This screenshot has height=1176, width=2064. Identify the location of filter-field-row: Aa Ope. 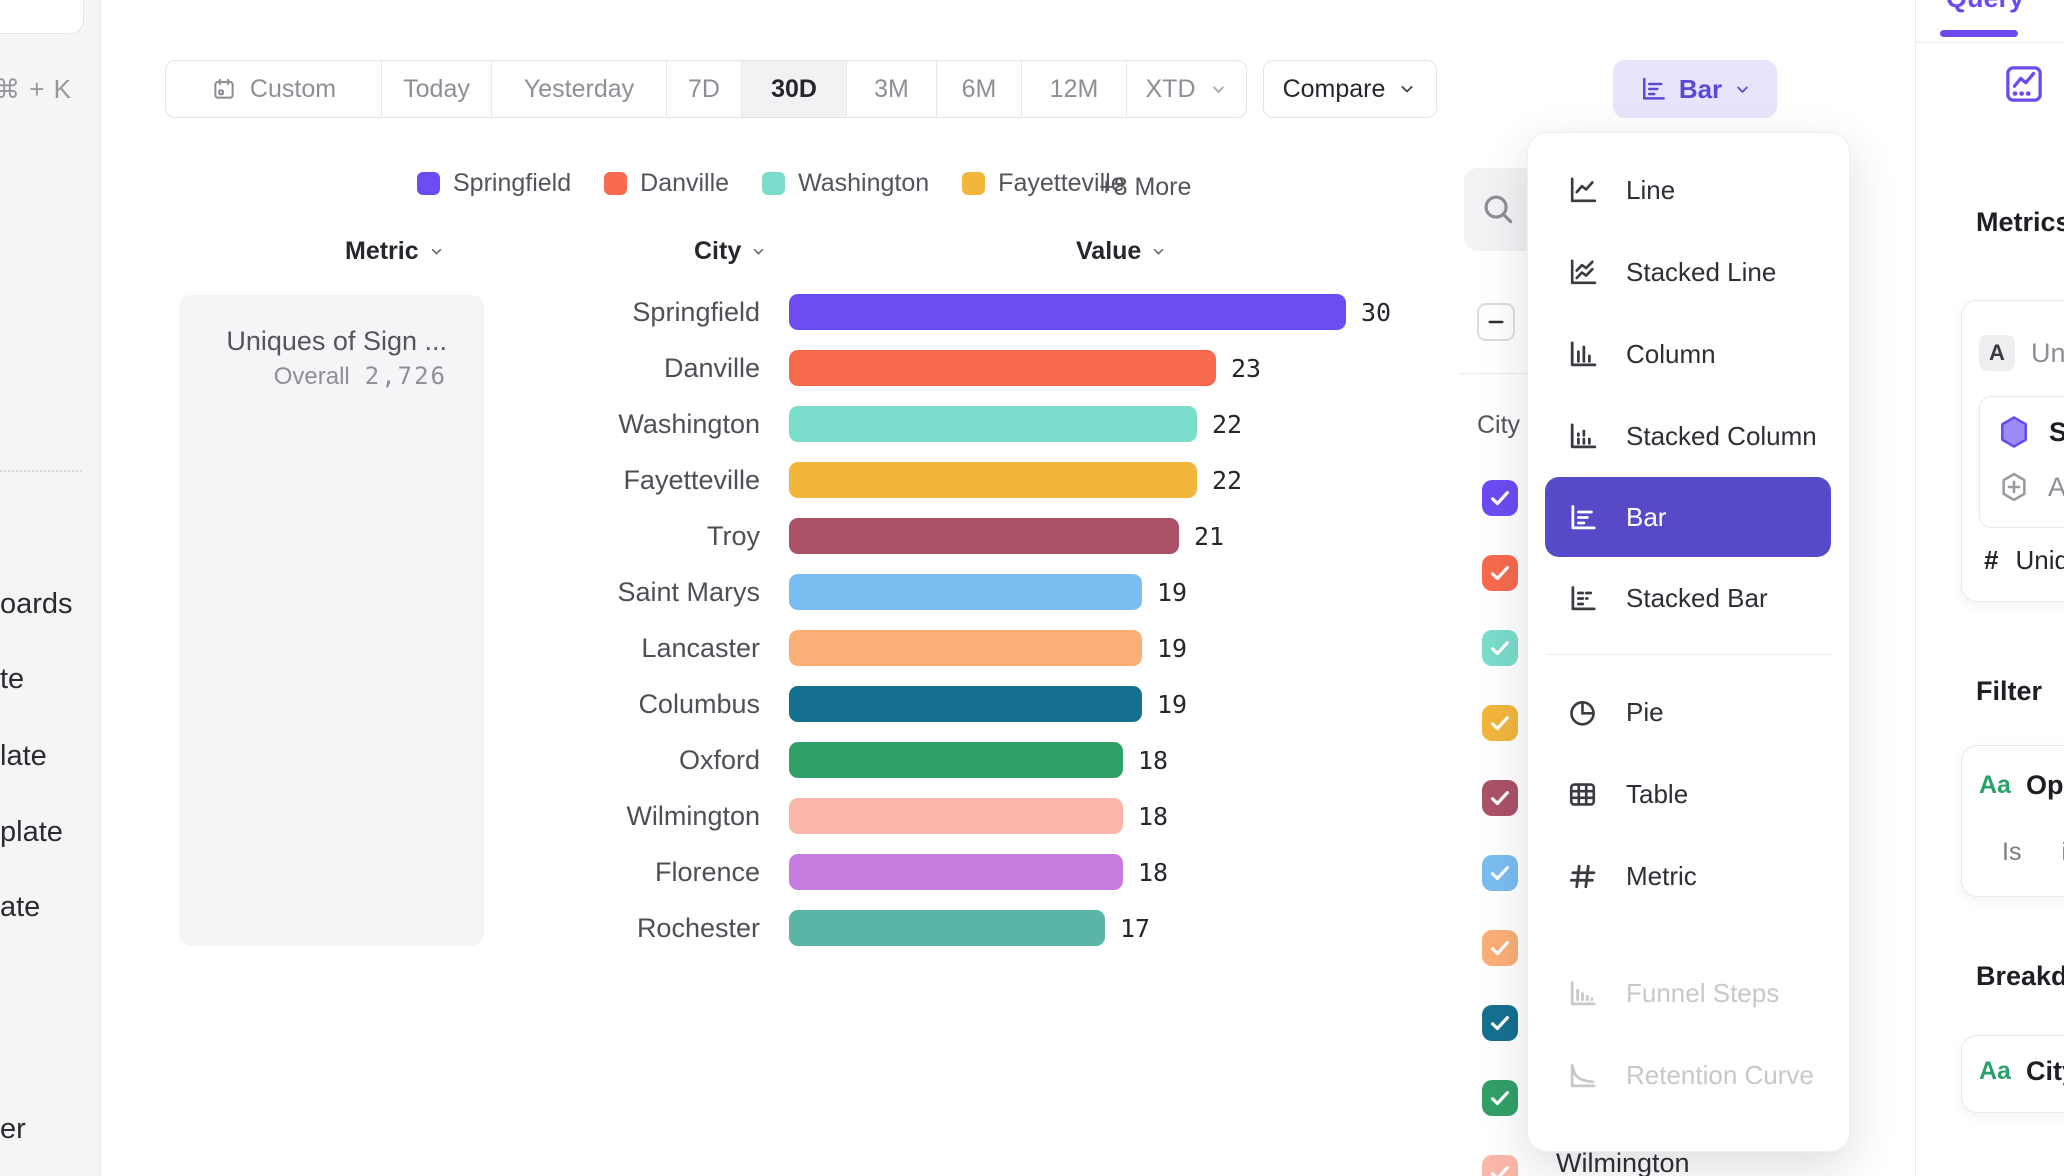
(2021, 785).